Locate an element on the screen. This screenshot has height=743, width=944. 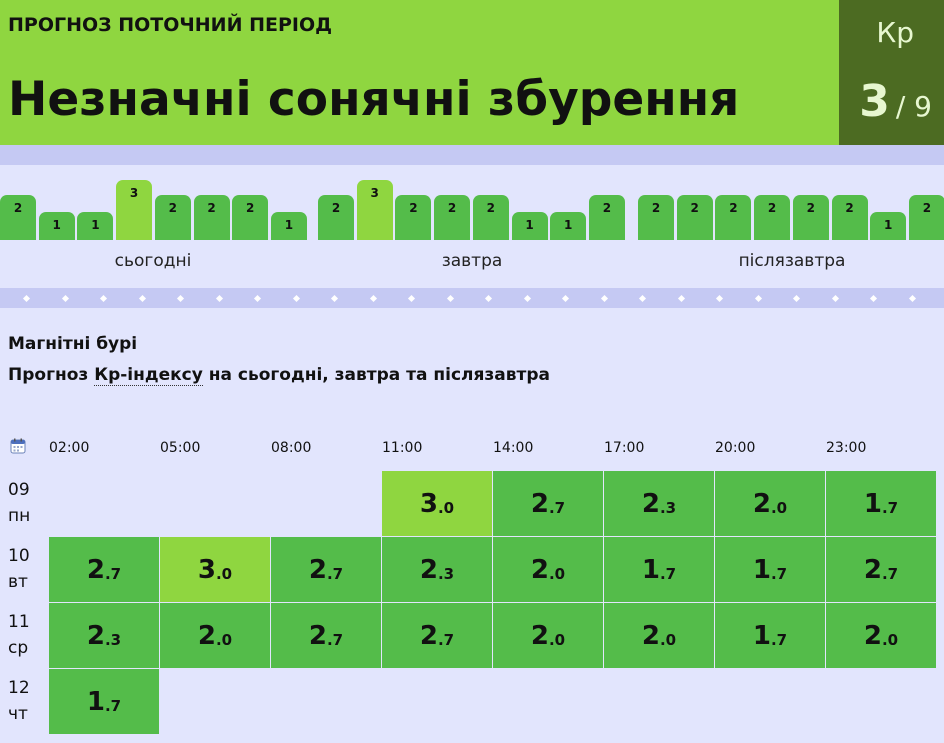
row-date-label: 11 ср is located at coordinates (19, 635).